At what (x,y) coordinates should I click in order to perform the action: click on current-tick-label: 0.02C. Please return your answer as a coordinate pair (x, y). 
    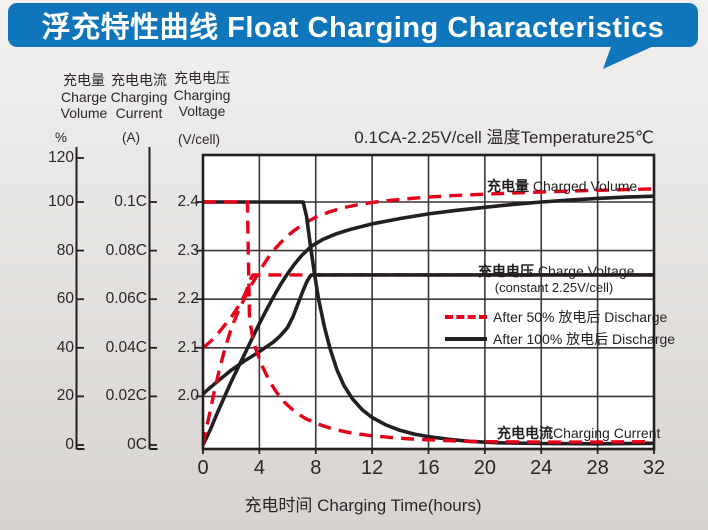
    Looking at the image, I should click on (126, 396).